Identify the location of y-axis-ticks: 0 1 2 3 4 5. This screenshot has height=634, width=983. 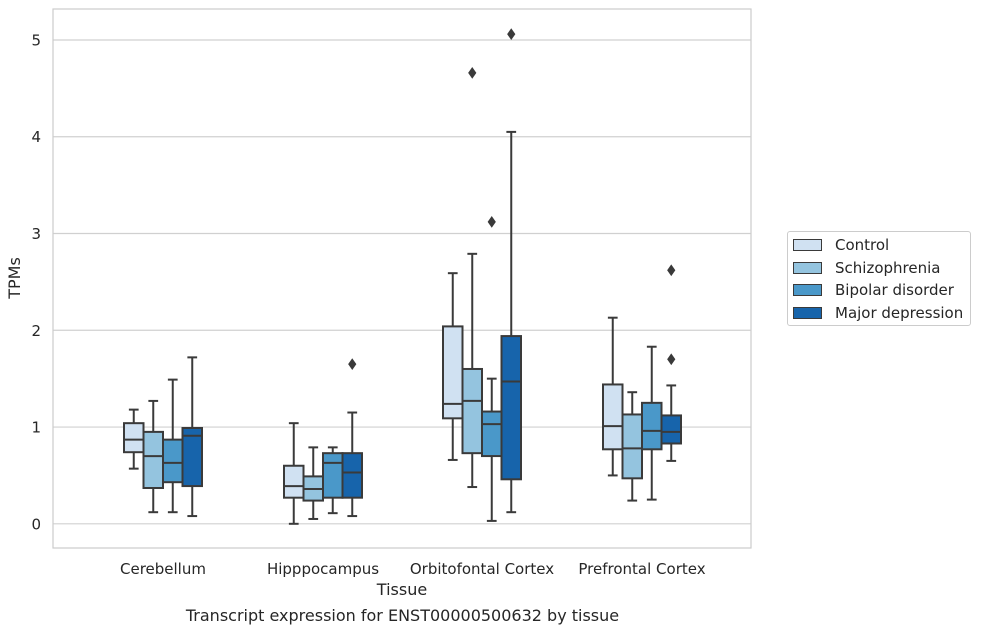
(36, 282).